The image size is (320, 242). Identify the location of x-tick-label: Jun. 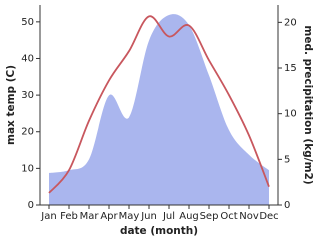
(148, 216).